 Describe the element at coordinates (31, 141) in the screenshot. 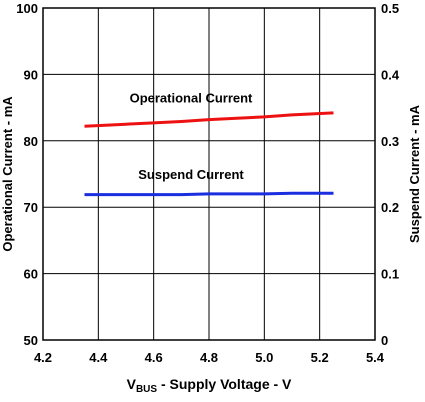

I see `y-left-tick-label: 80` at that location.